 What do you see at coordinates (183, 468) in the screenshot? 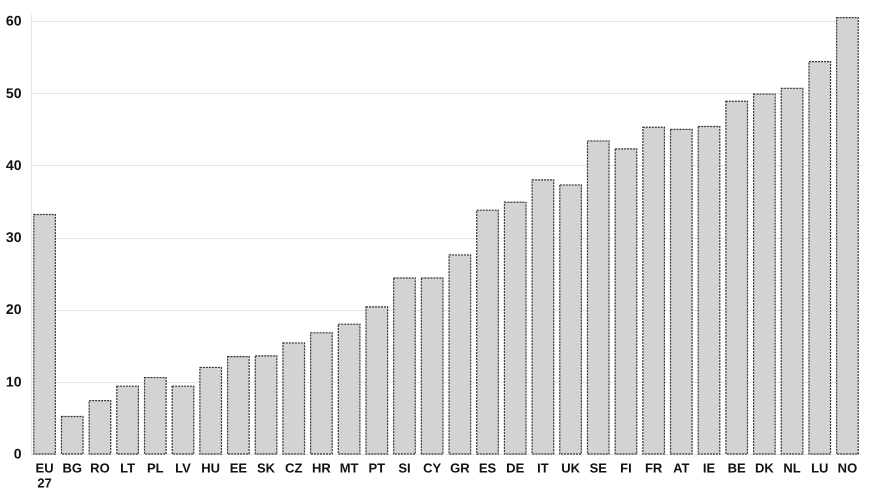
I see `x-tick-label: LV` at bounding box center [183, 468].